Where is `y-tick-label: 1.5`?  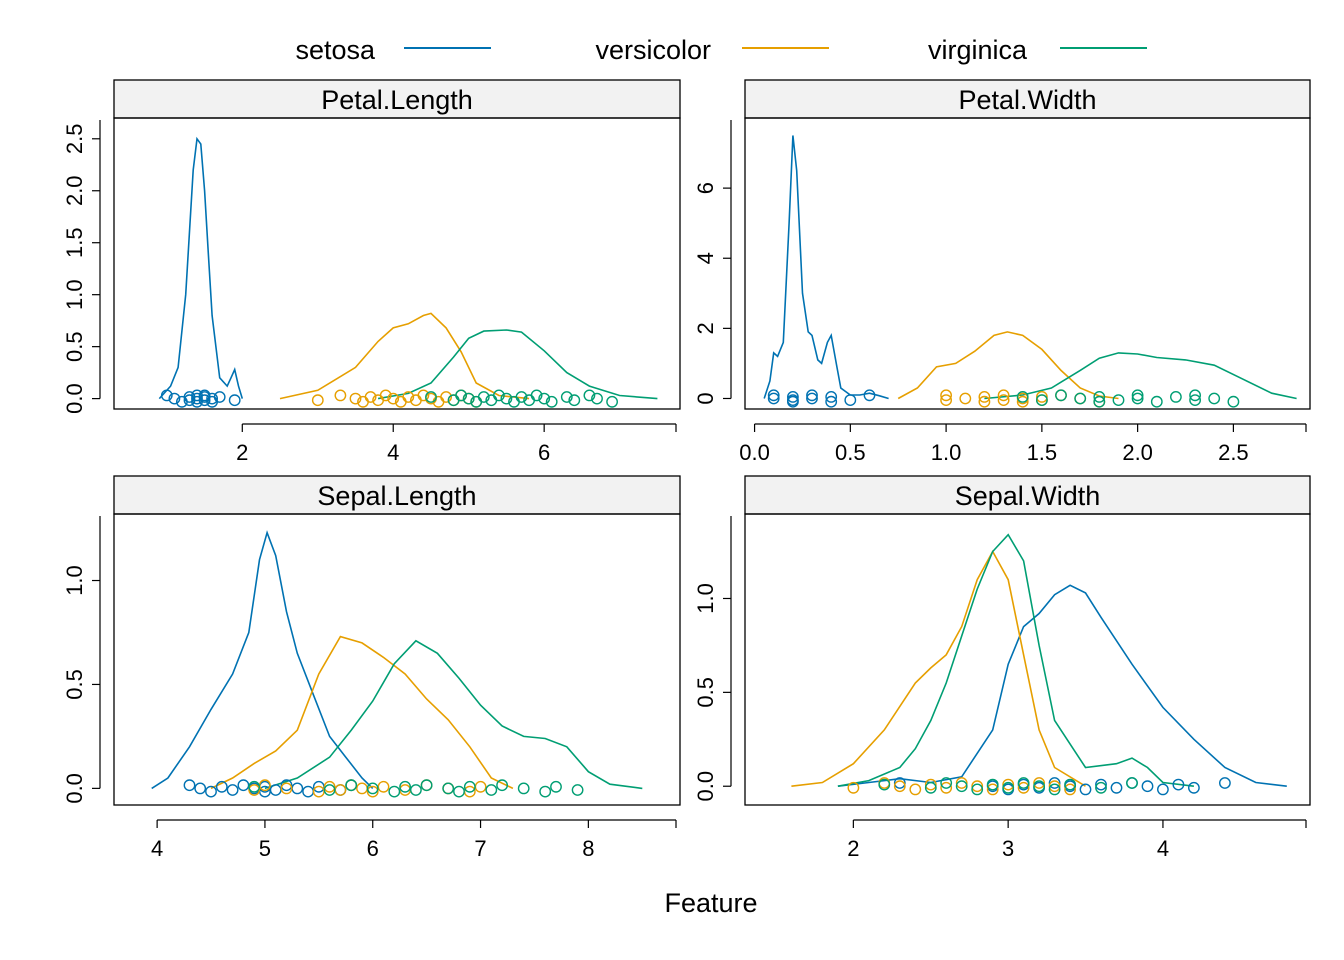
y-tick-label: 1.5 is located at coordinates (74, 242).